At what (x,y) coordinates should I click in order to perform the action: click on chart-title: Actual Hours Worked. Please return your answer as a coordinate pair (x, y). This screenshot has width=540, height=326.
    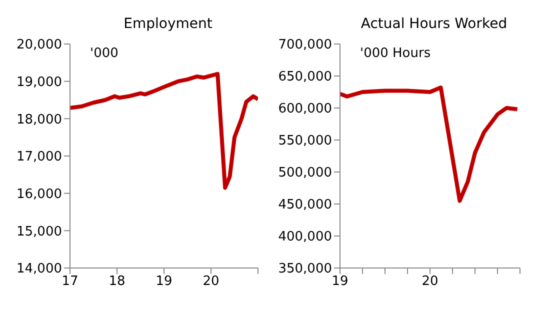
    Looking at the image, I should click on (434, 24).